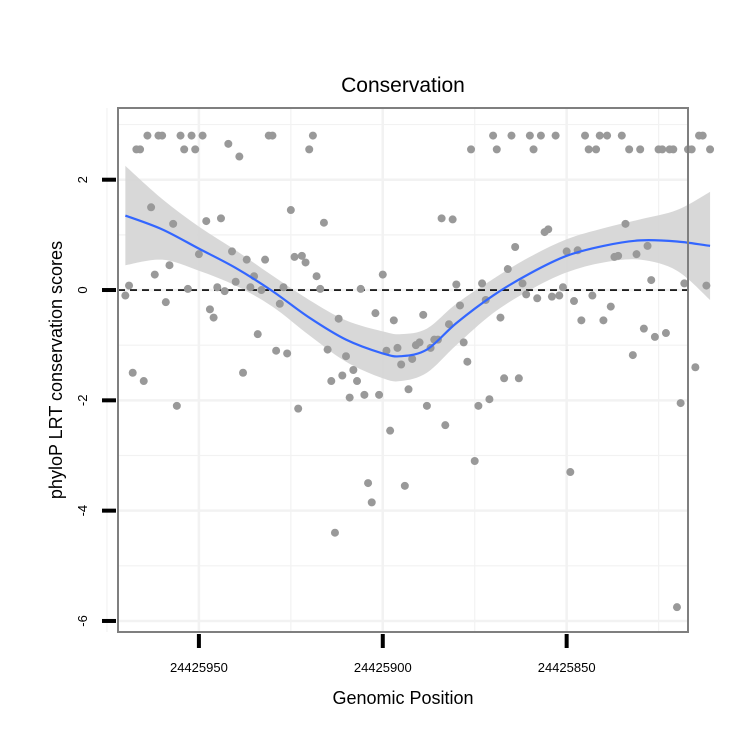 Image resolution: width=750 pixels, height=750 pixels. Describe the element at coordinates (82, 179) in the screenshot. I see `y-tick-label: 2` at that location.